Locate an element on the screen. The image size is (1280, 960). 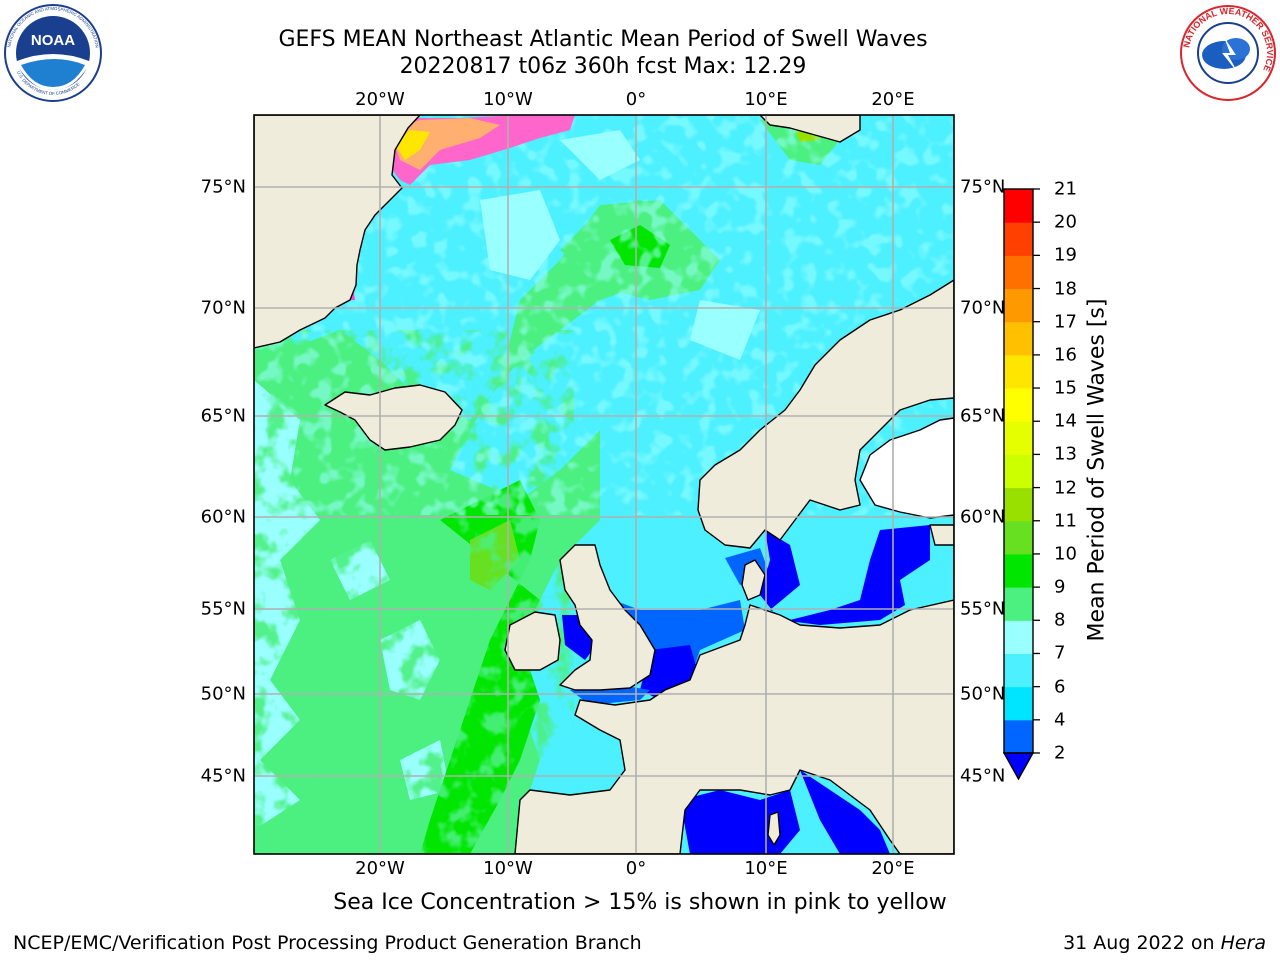
colorbar-title: Mean Period of Swell Waves [s] is located at coordinates (1097, 470).